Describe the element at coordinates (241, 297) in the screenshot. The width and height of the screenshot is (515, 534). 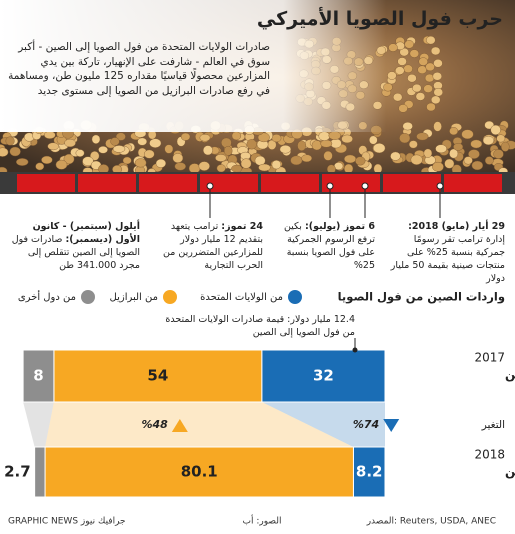
I see `legend-label: من الولايات المتحدة` at that location.